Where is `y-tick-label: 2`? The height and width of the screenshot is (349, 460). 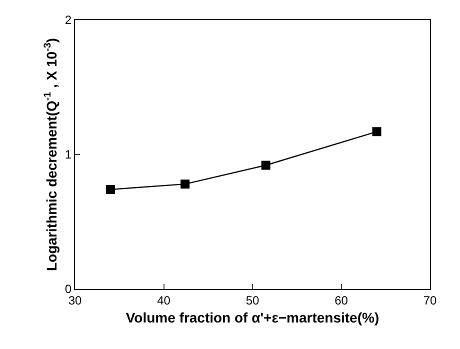 y-tick-label: 2 is located at coordinates (68, 20).